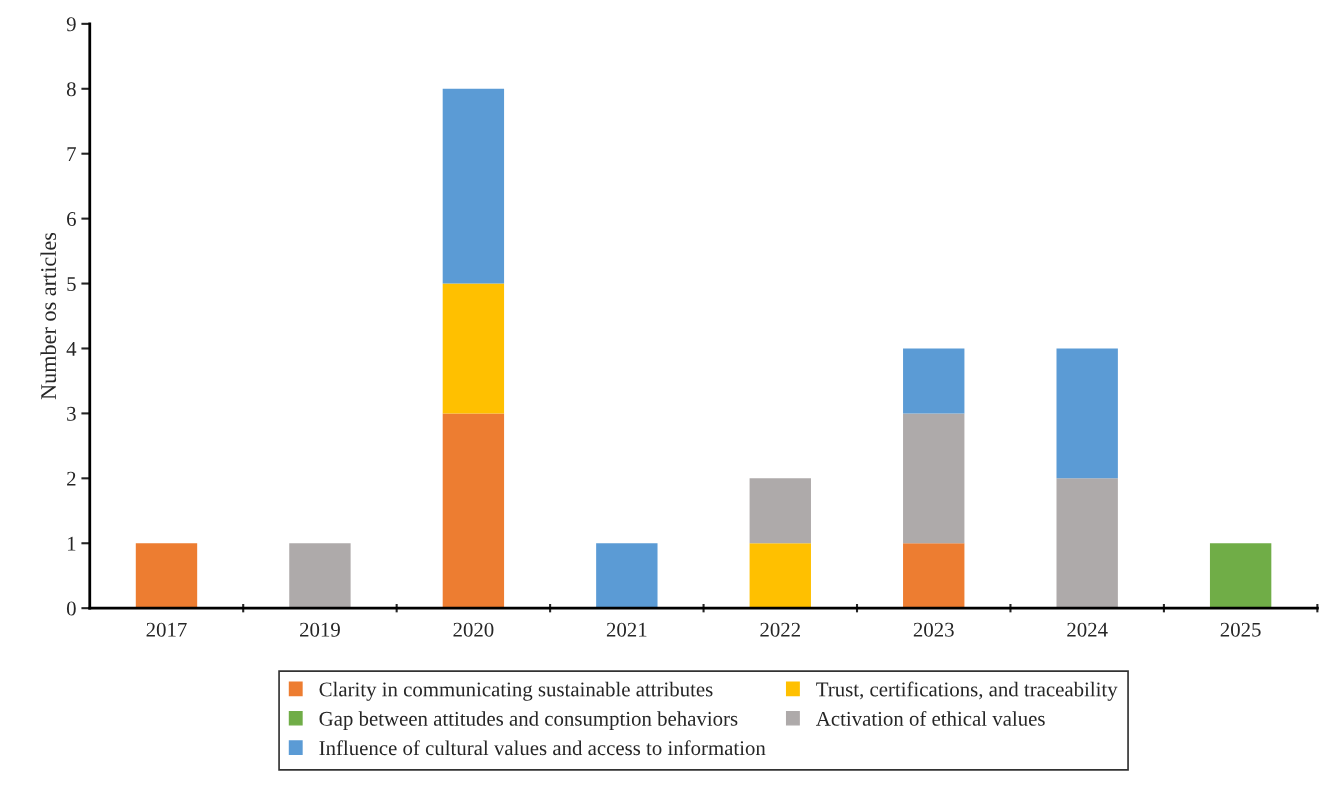 The width and height of the screenshot is (1320, 795). I want to click on y-tick-label: 5, so click(71, 284).